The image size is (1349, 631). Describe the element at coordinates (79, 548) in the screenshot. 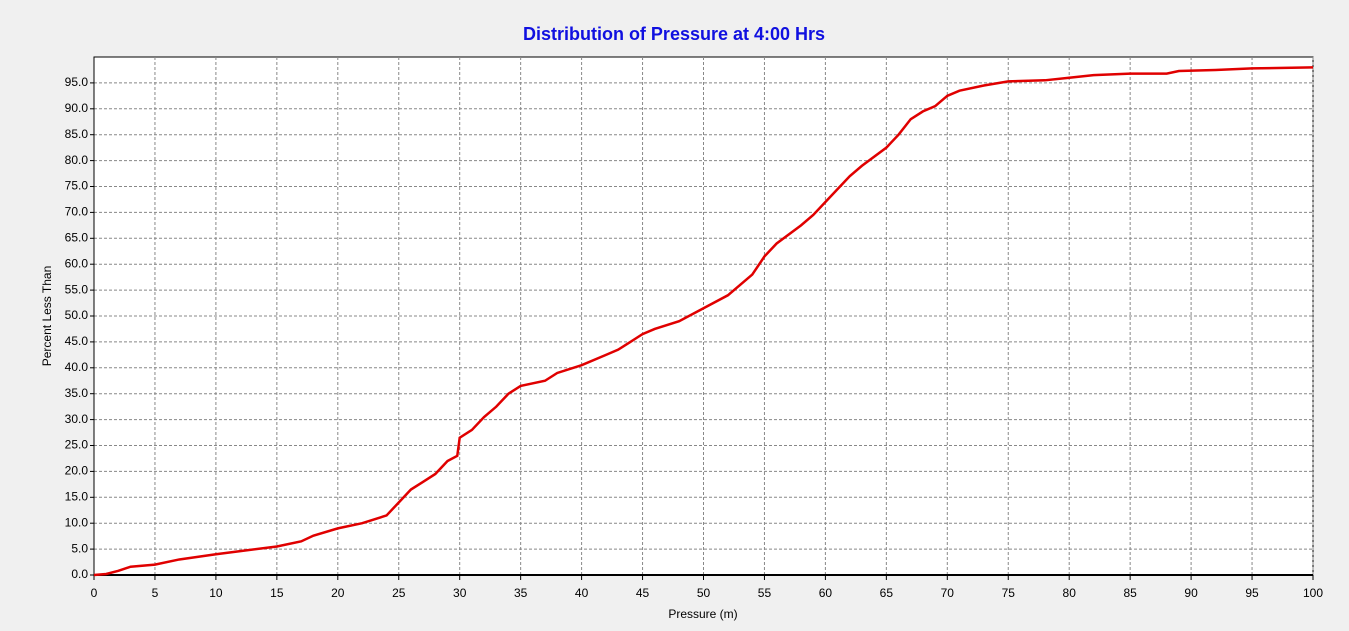

I see `y-tick-label: 5.0` at that location.